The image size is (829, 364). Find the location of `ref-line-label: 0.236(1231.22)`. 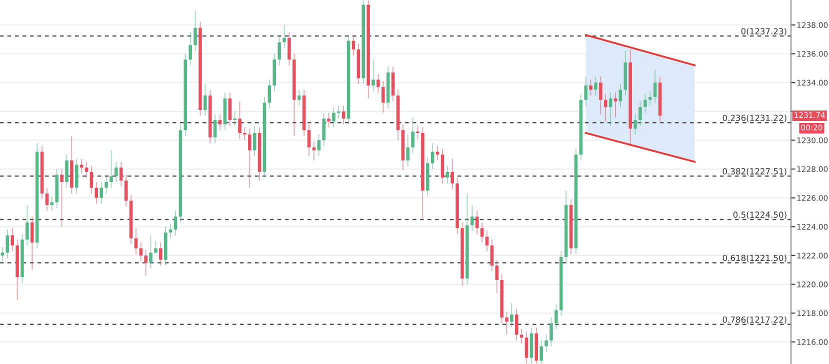

ref-line-label: 0.236(1231.22) is located at coordinates (754, 118).